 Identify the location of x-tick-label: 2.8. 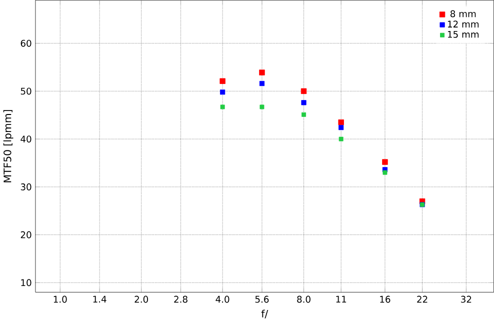
(181, 299).